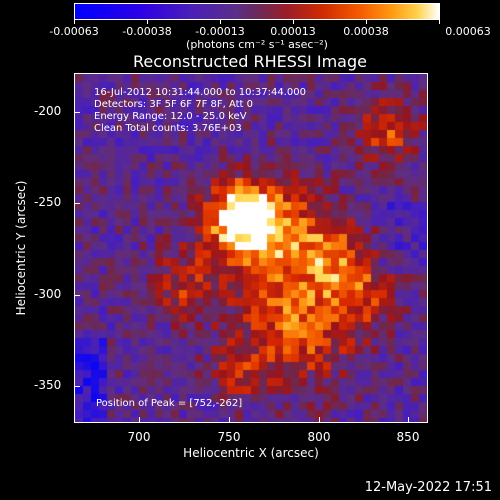 This screenshot has width=500, height=500. Describe the element at coordinates (319, 437) in the screenshot. I see `x-tick-label: 800` at that location.